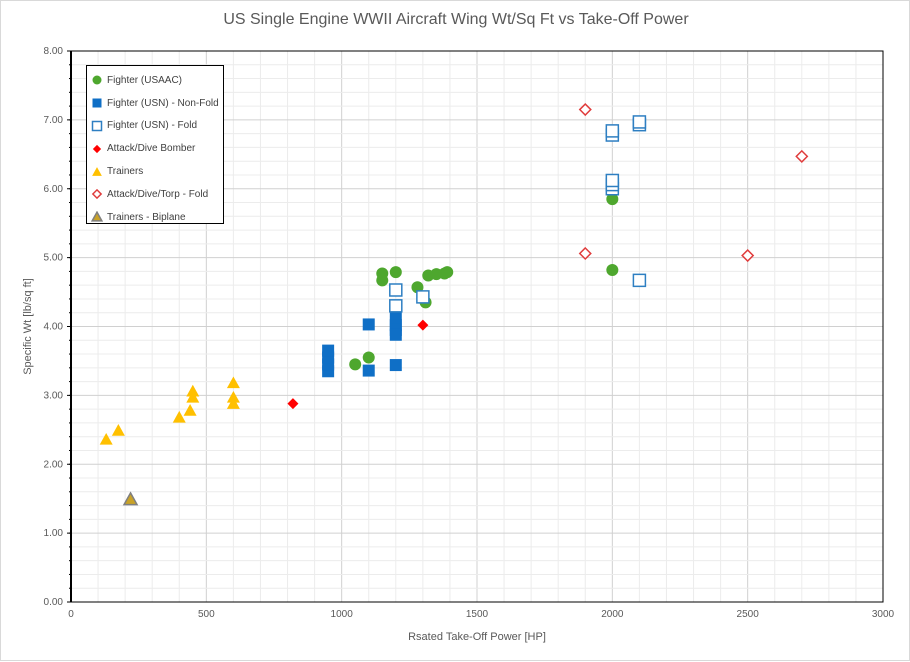 Image resolution: width=910 pixels, height=662 pixels. What do you see at coordinates (342, 614) in the screenshot?
I see `x-tick-label: 1000` at bounding box center [342, 614].